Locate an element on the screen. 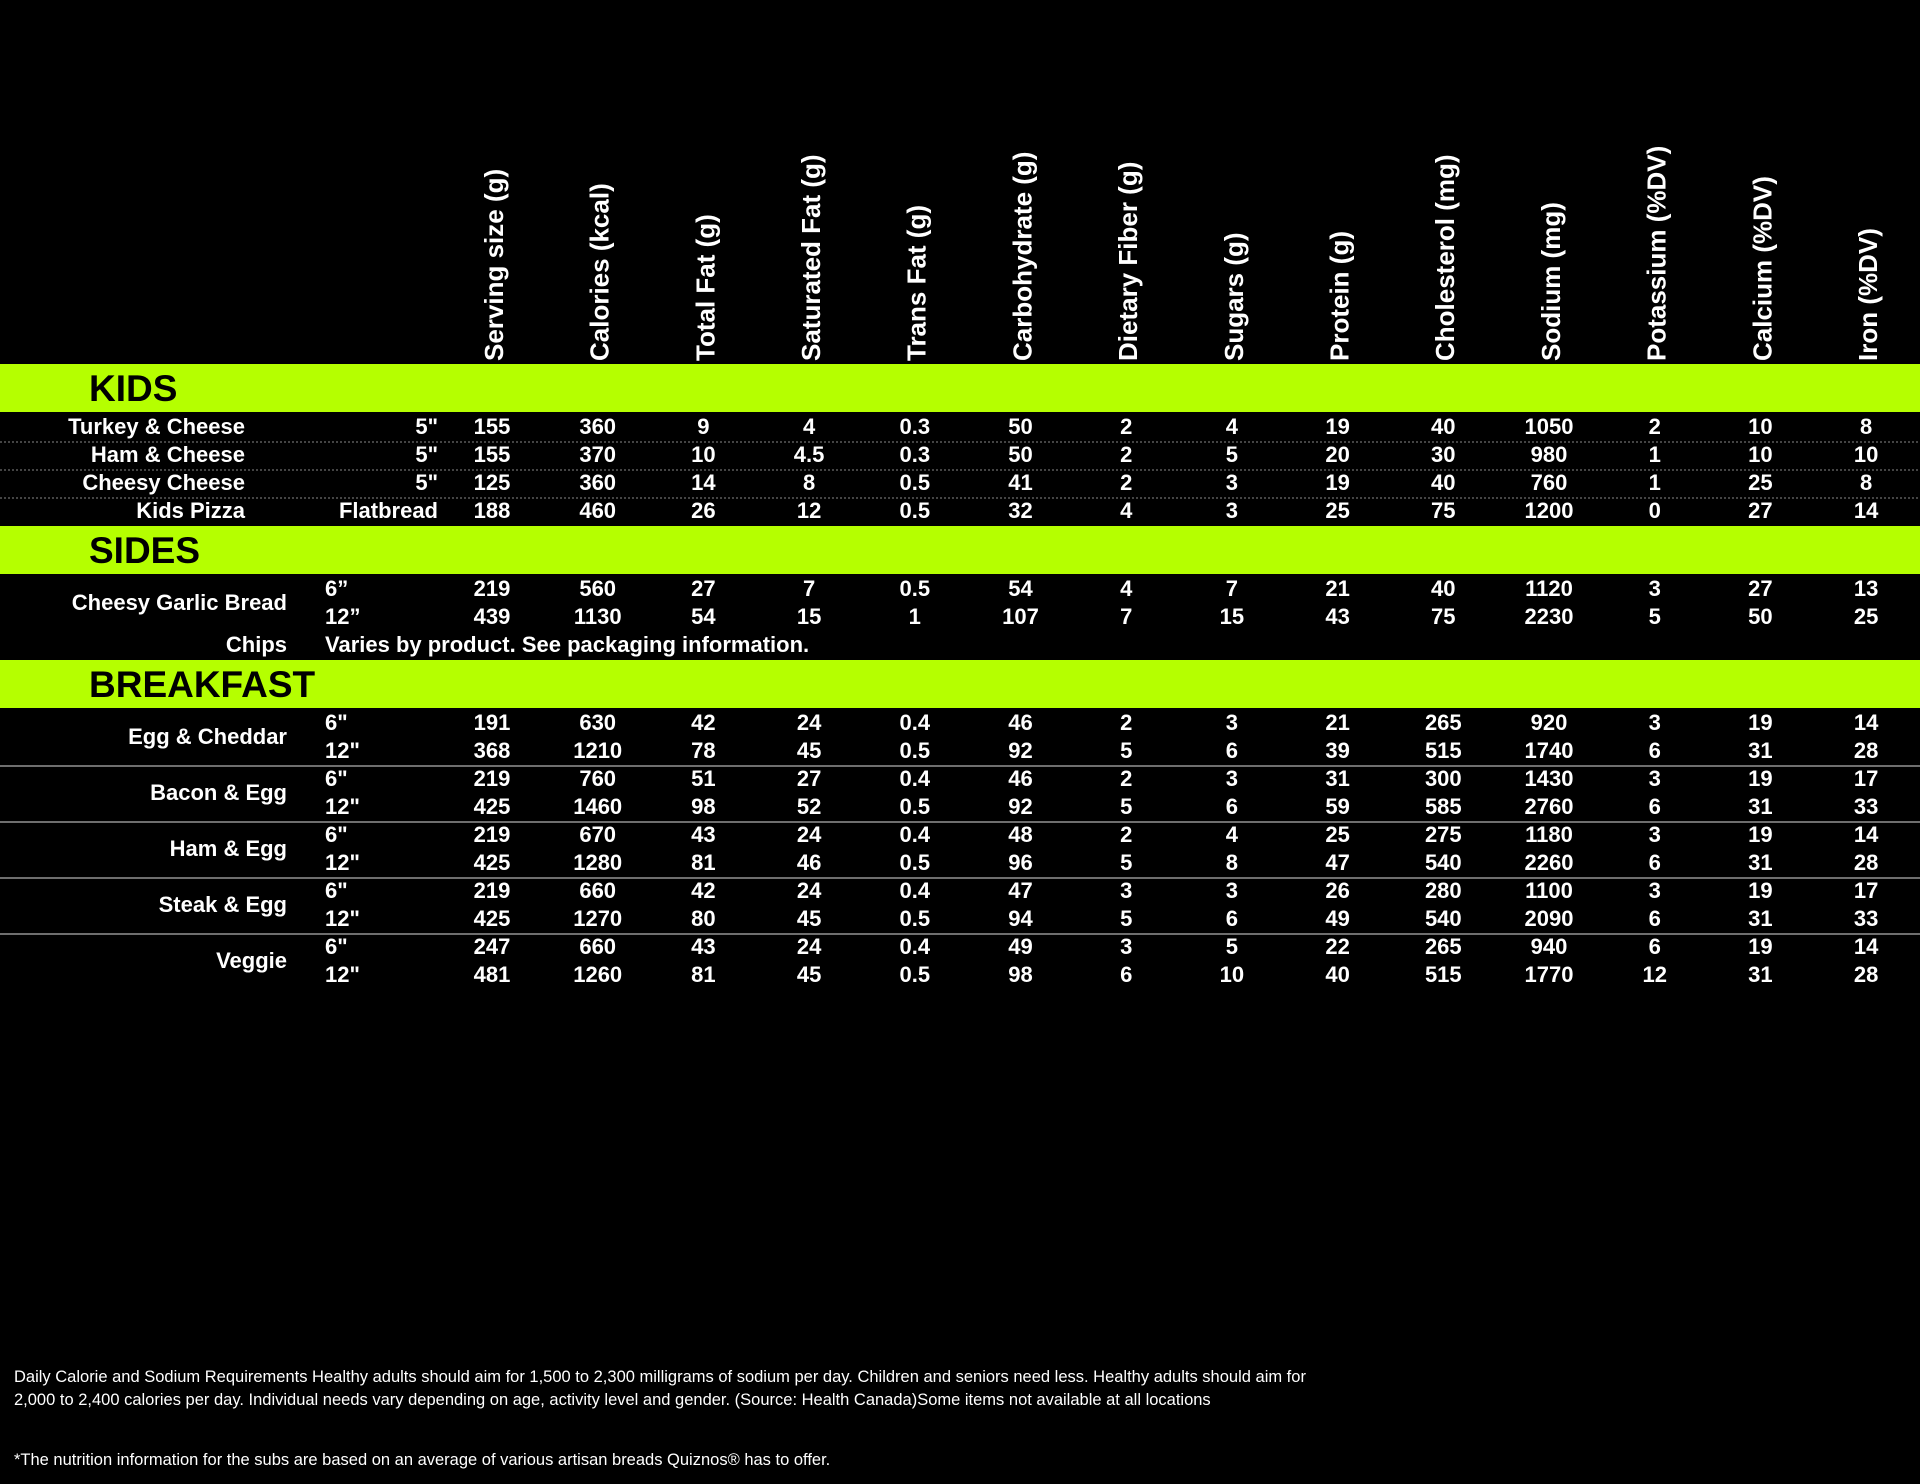 Image resolution: width=1920 pixels, height=1484 pixels. cell: 80 is located at coordinates (703, 918).